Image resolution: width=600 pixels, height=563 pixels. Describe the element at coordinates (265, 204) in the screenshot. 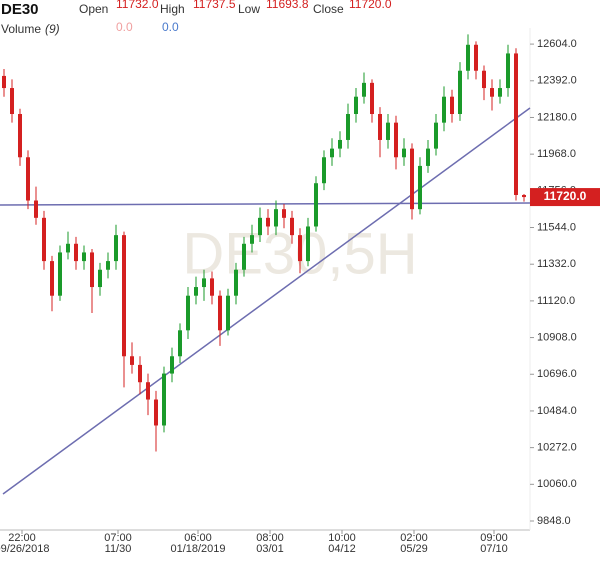

I see `support-line` at that location.